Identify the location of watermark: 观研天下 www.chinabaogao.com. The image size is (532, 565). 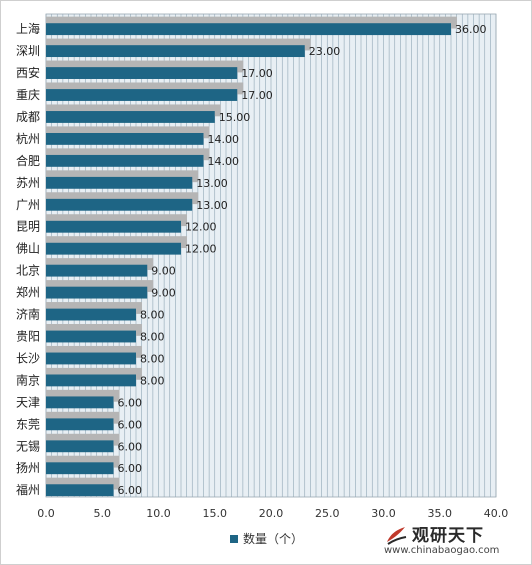
(454, 539).